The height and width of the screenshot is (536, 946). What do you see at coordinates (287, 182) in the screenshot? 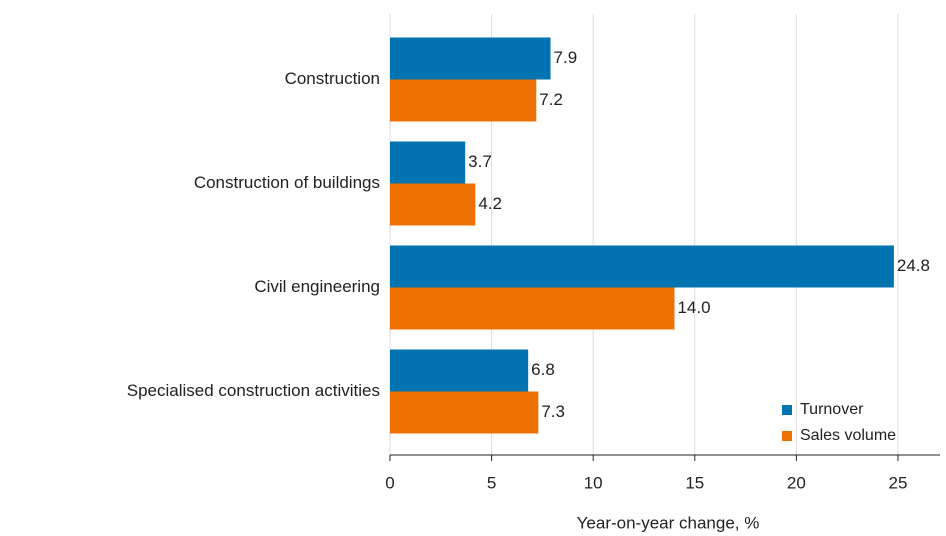
I see `y-tick-label: Construction of buildings` at bounding box center [287, 182].